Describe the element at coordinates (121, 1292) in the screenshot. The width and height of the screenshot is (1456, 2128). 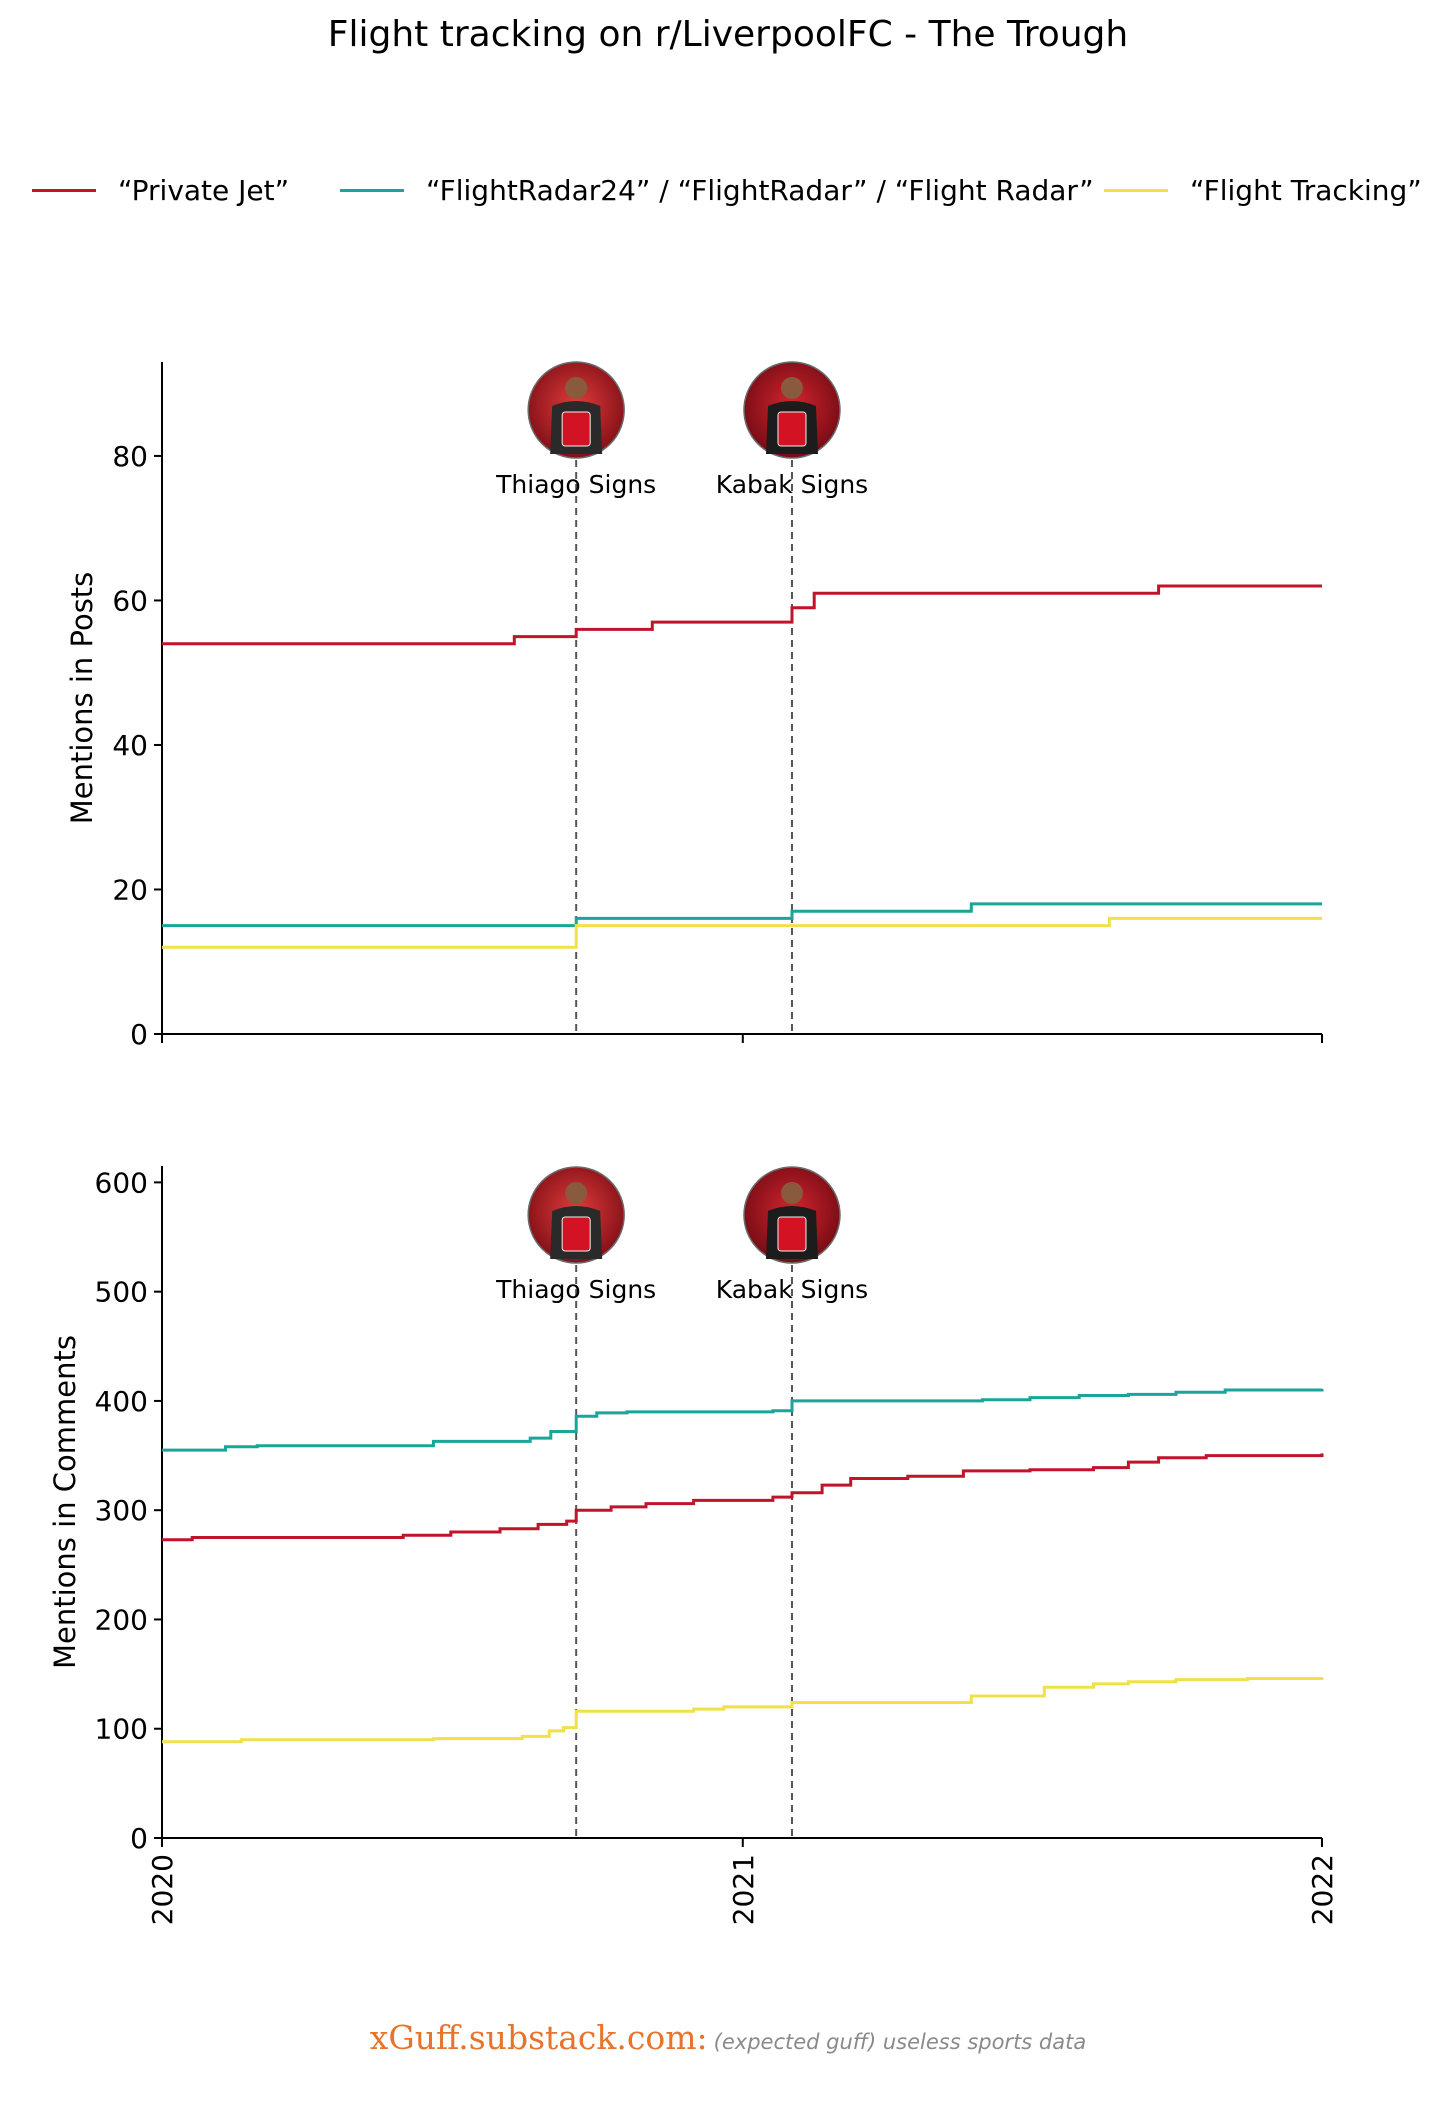
I see `y-tick-label: 500` at that location.